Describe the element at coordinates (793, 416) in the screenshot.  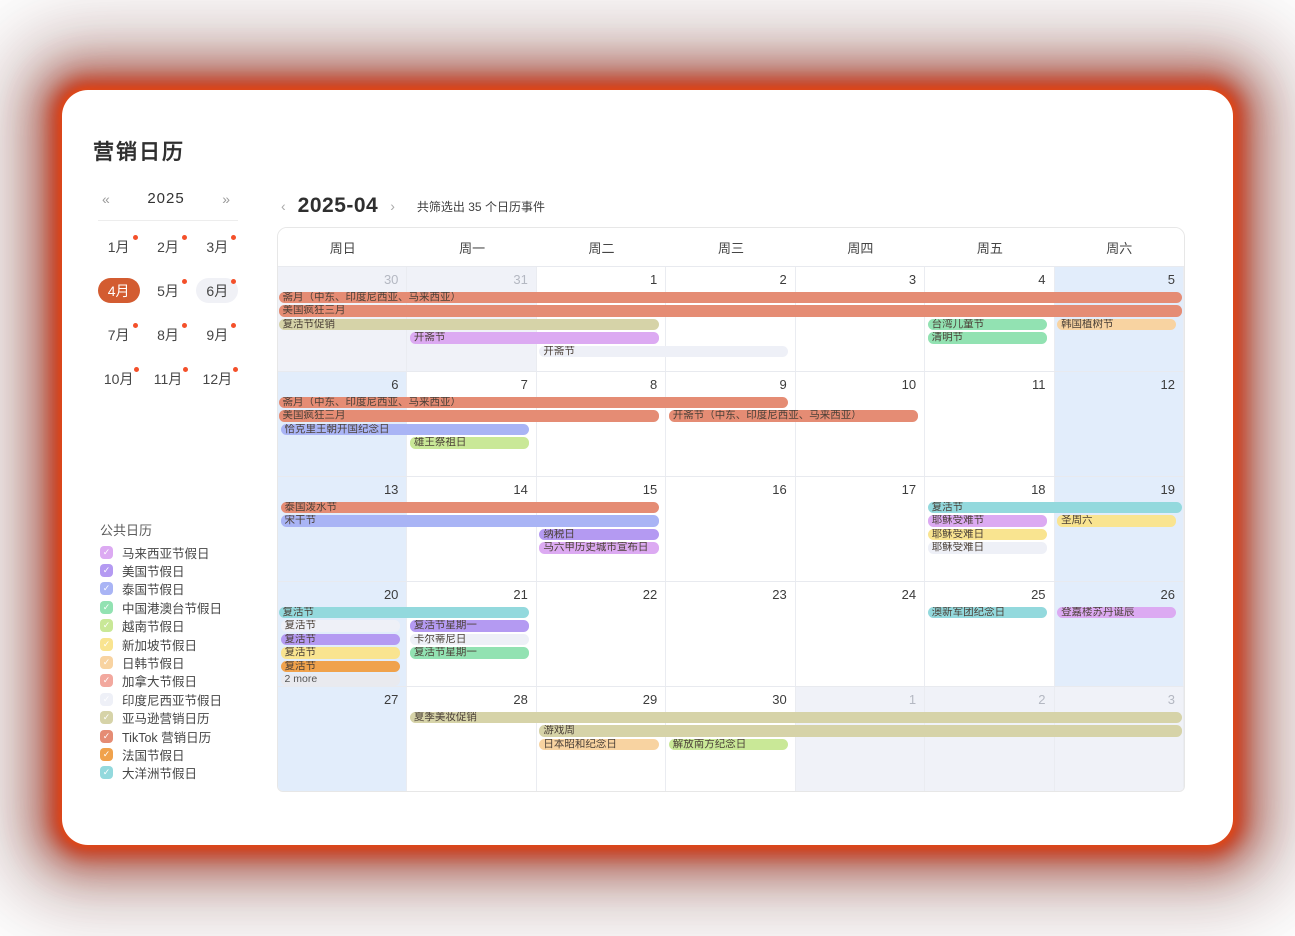
I see `event-chip: 开斋节（中东、印度尼西亚、马来西亚）` at that location.